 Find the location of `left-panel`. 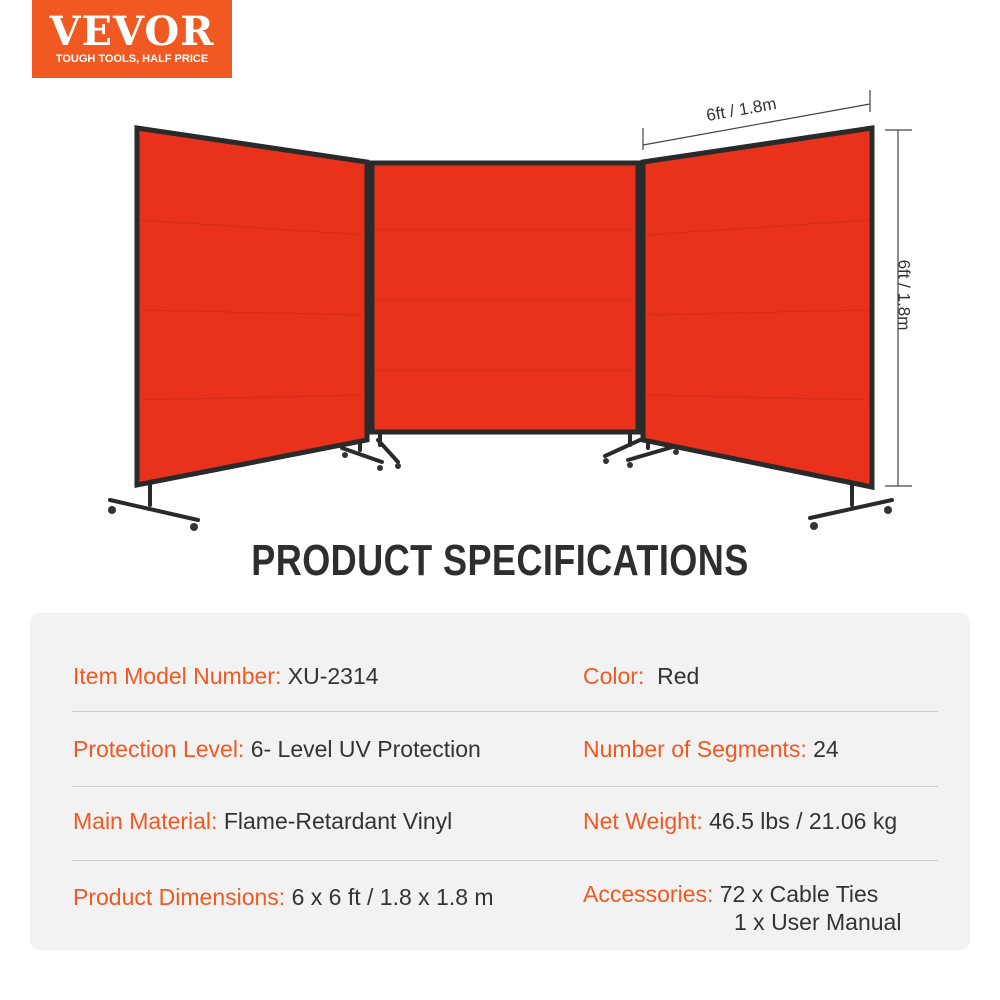

left-panel is located at coordinates (252, 307).